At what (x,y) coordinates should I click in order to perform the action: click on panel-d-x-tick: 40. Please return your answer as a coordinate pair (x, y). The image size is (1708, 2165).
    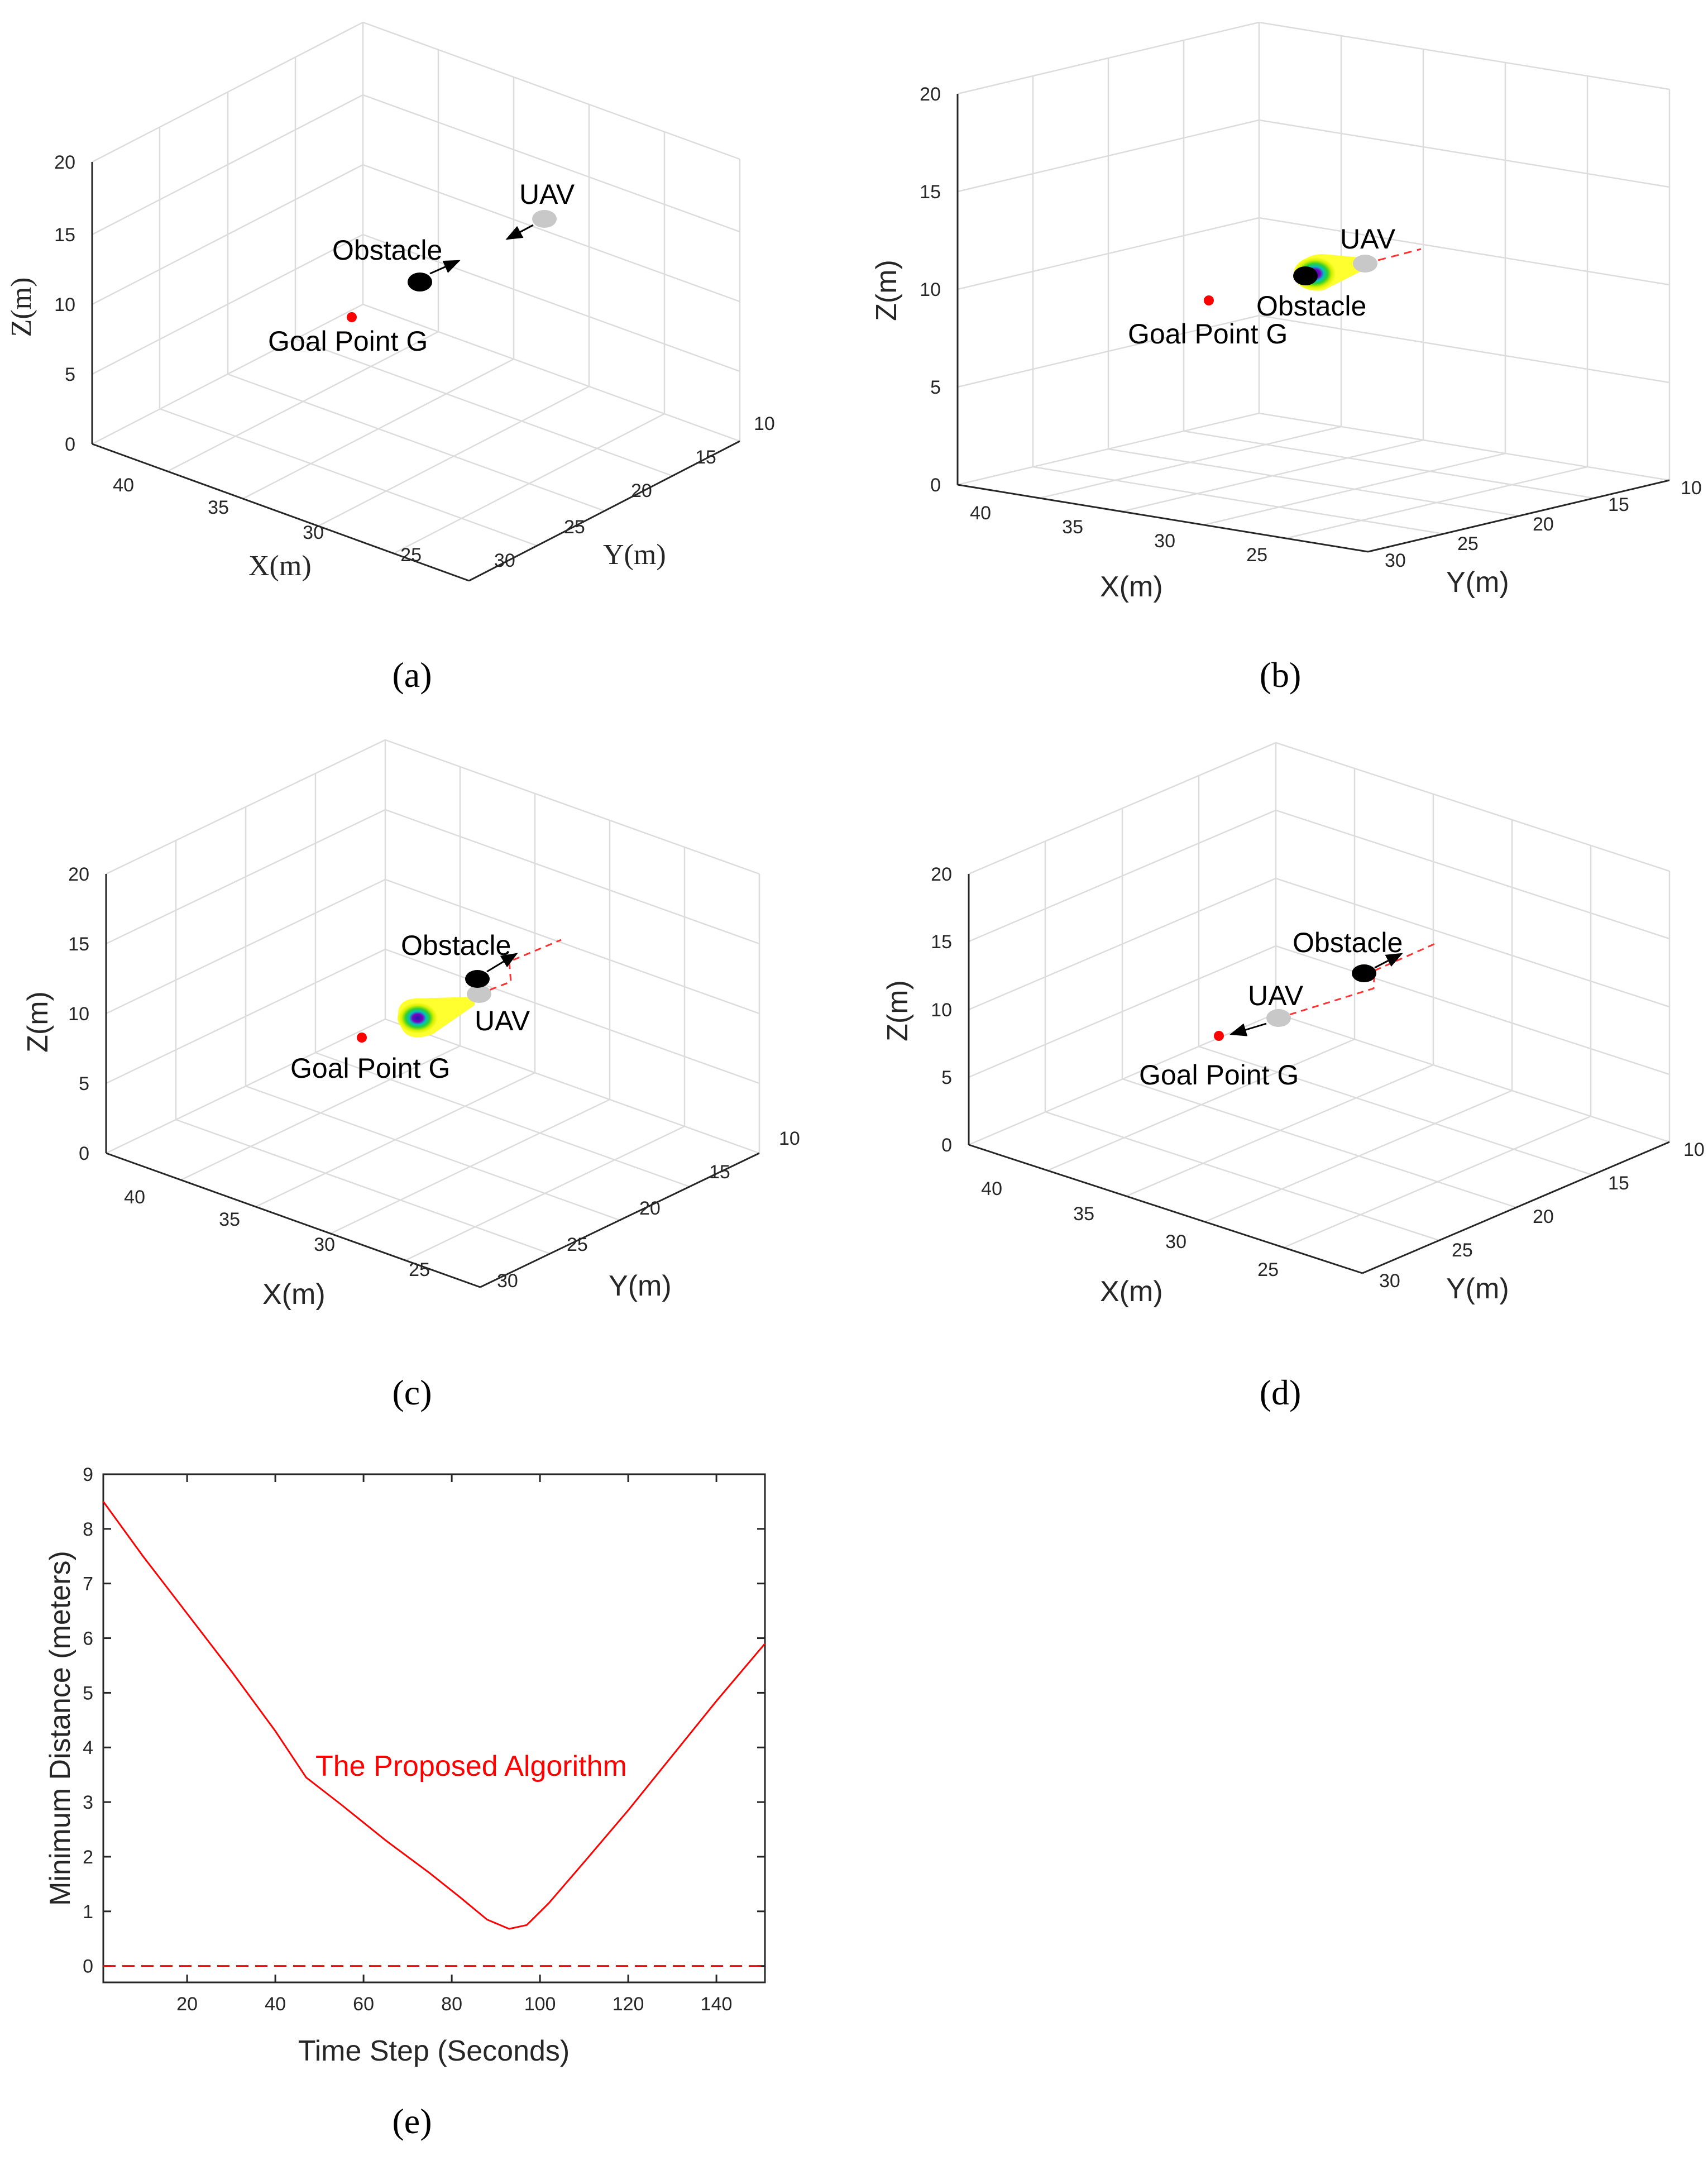
    Looking at the image, I should click on (991, 1188).